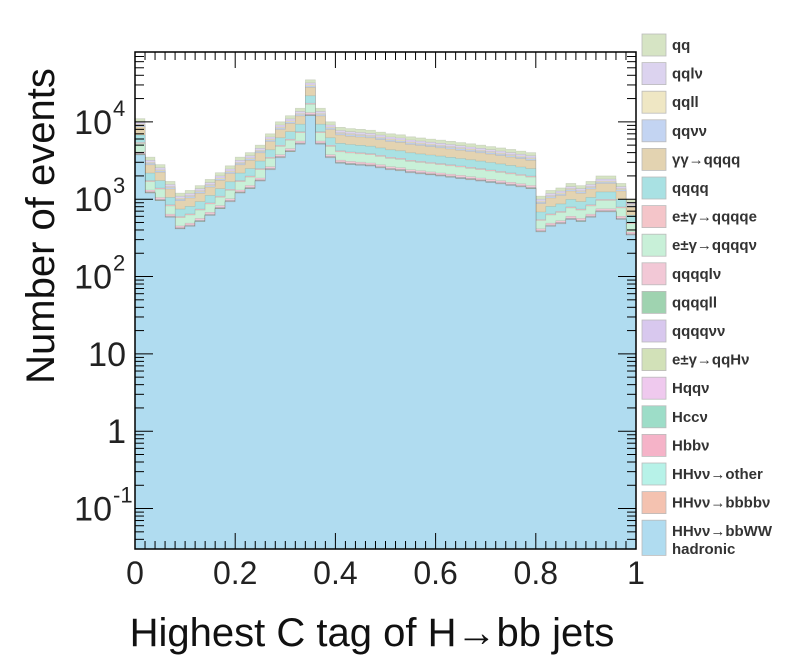  I want to click on legend-label-line2: hadronic, so click(703, 549).